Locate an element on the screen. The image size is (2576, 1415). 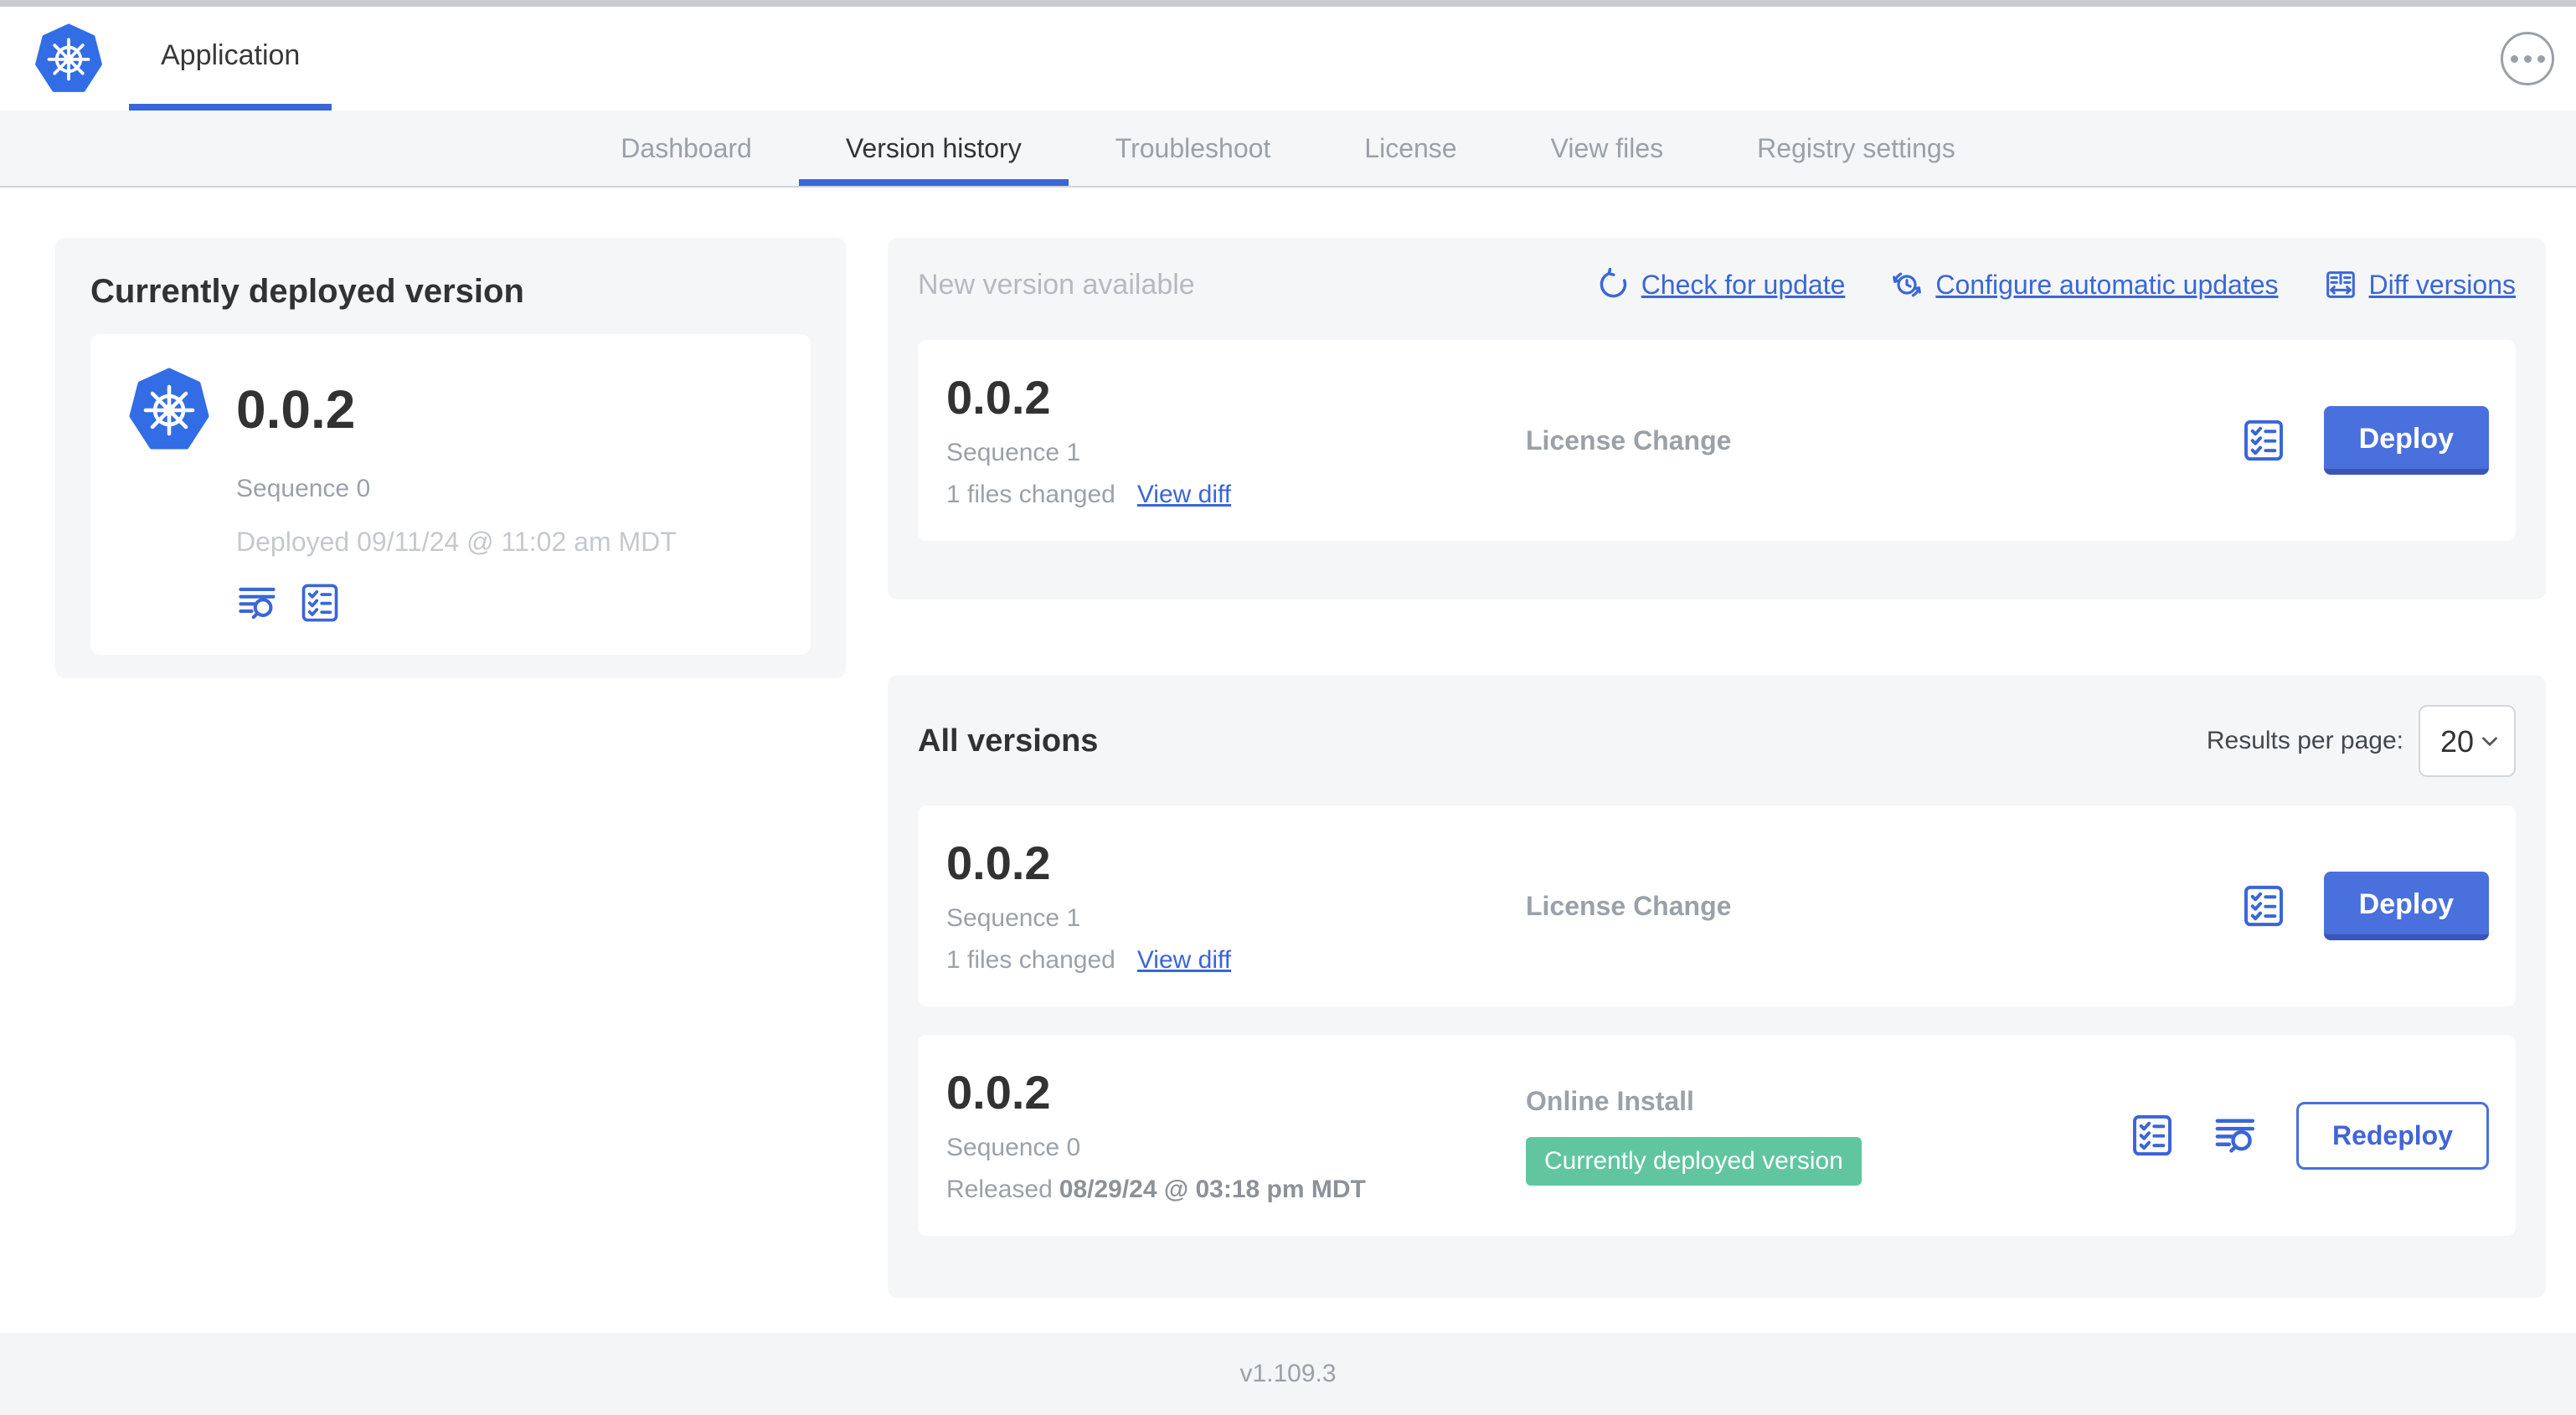
refresh-icon is located at coordinates (1613, 284).